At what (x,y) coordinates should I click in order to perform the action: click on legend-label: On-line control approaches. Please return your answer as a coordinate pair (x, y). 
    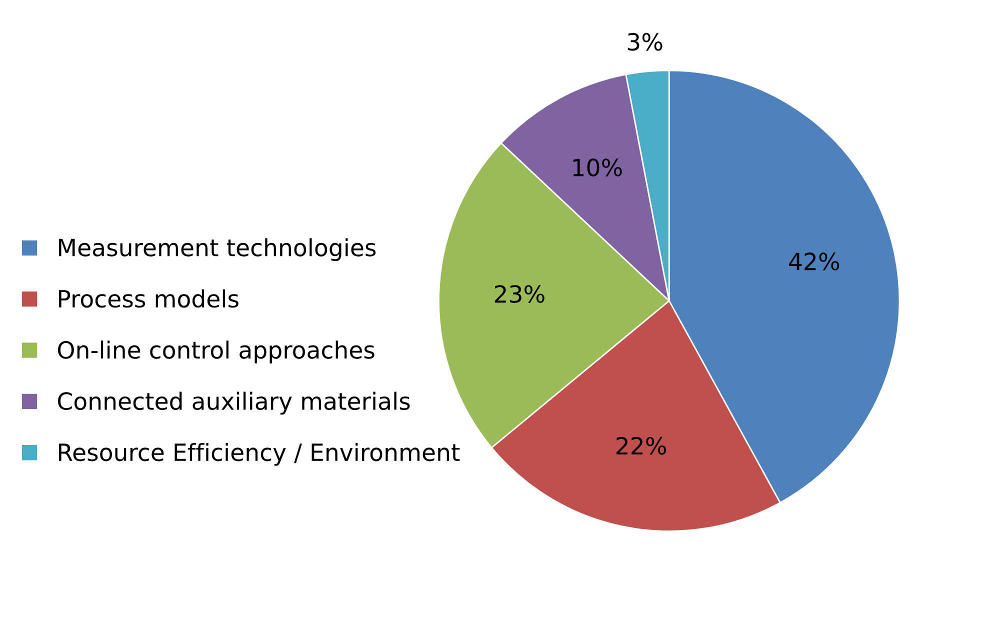
    Looking at the image, I should click on (216, 352).